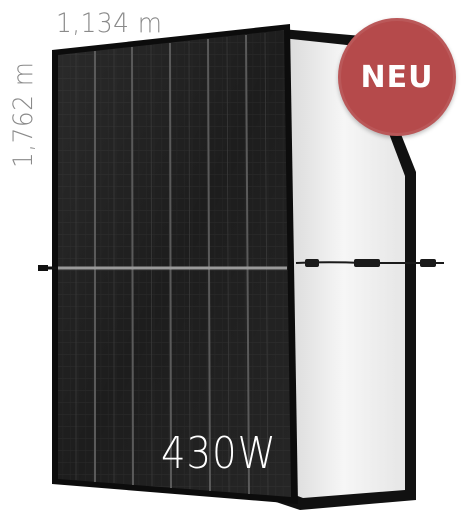 Image resolution: width=462 pixels, height=515 pixels. I want to click on new-badge-label: NEU, so click(397, 77).